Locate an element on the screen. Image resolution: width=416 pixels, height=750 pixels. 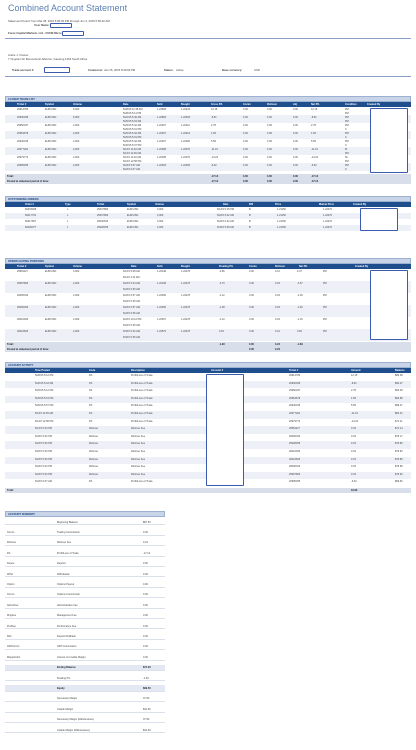
cell: 26005343 is located at coordinates (23, 295).